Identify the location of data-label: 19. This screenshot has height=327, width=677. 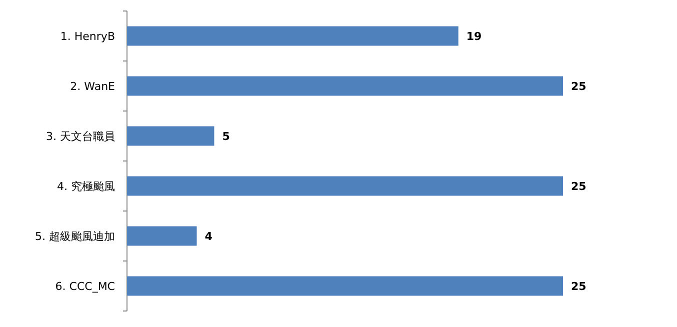
(474, 36).